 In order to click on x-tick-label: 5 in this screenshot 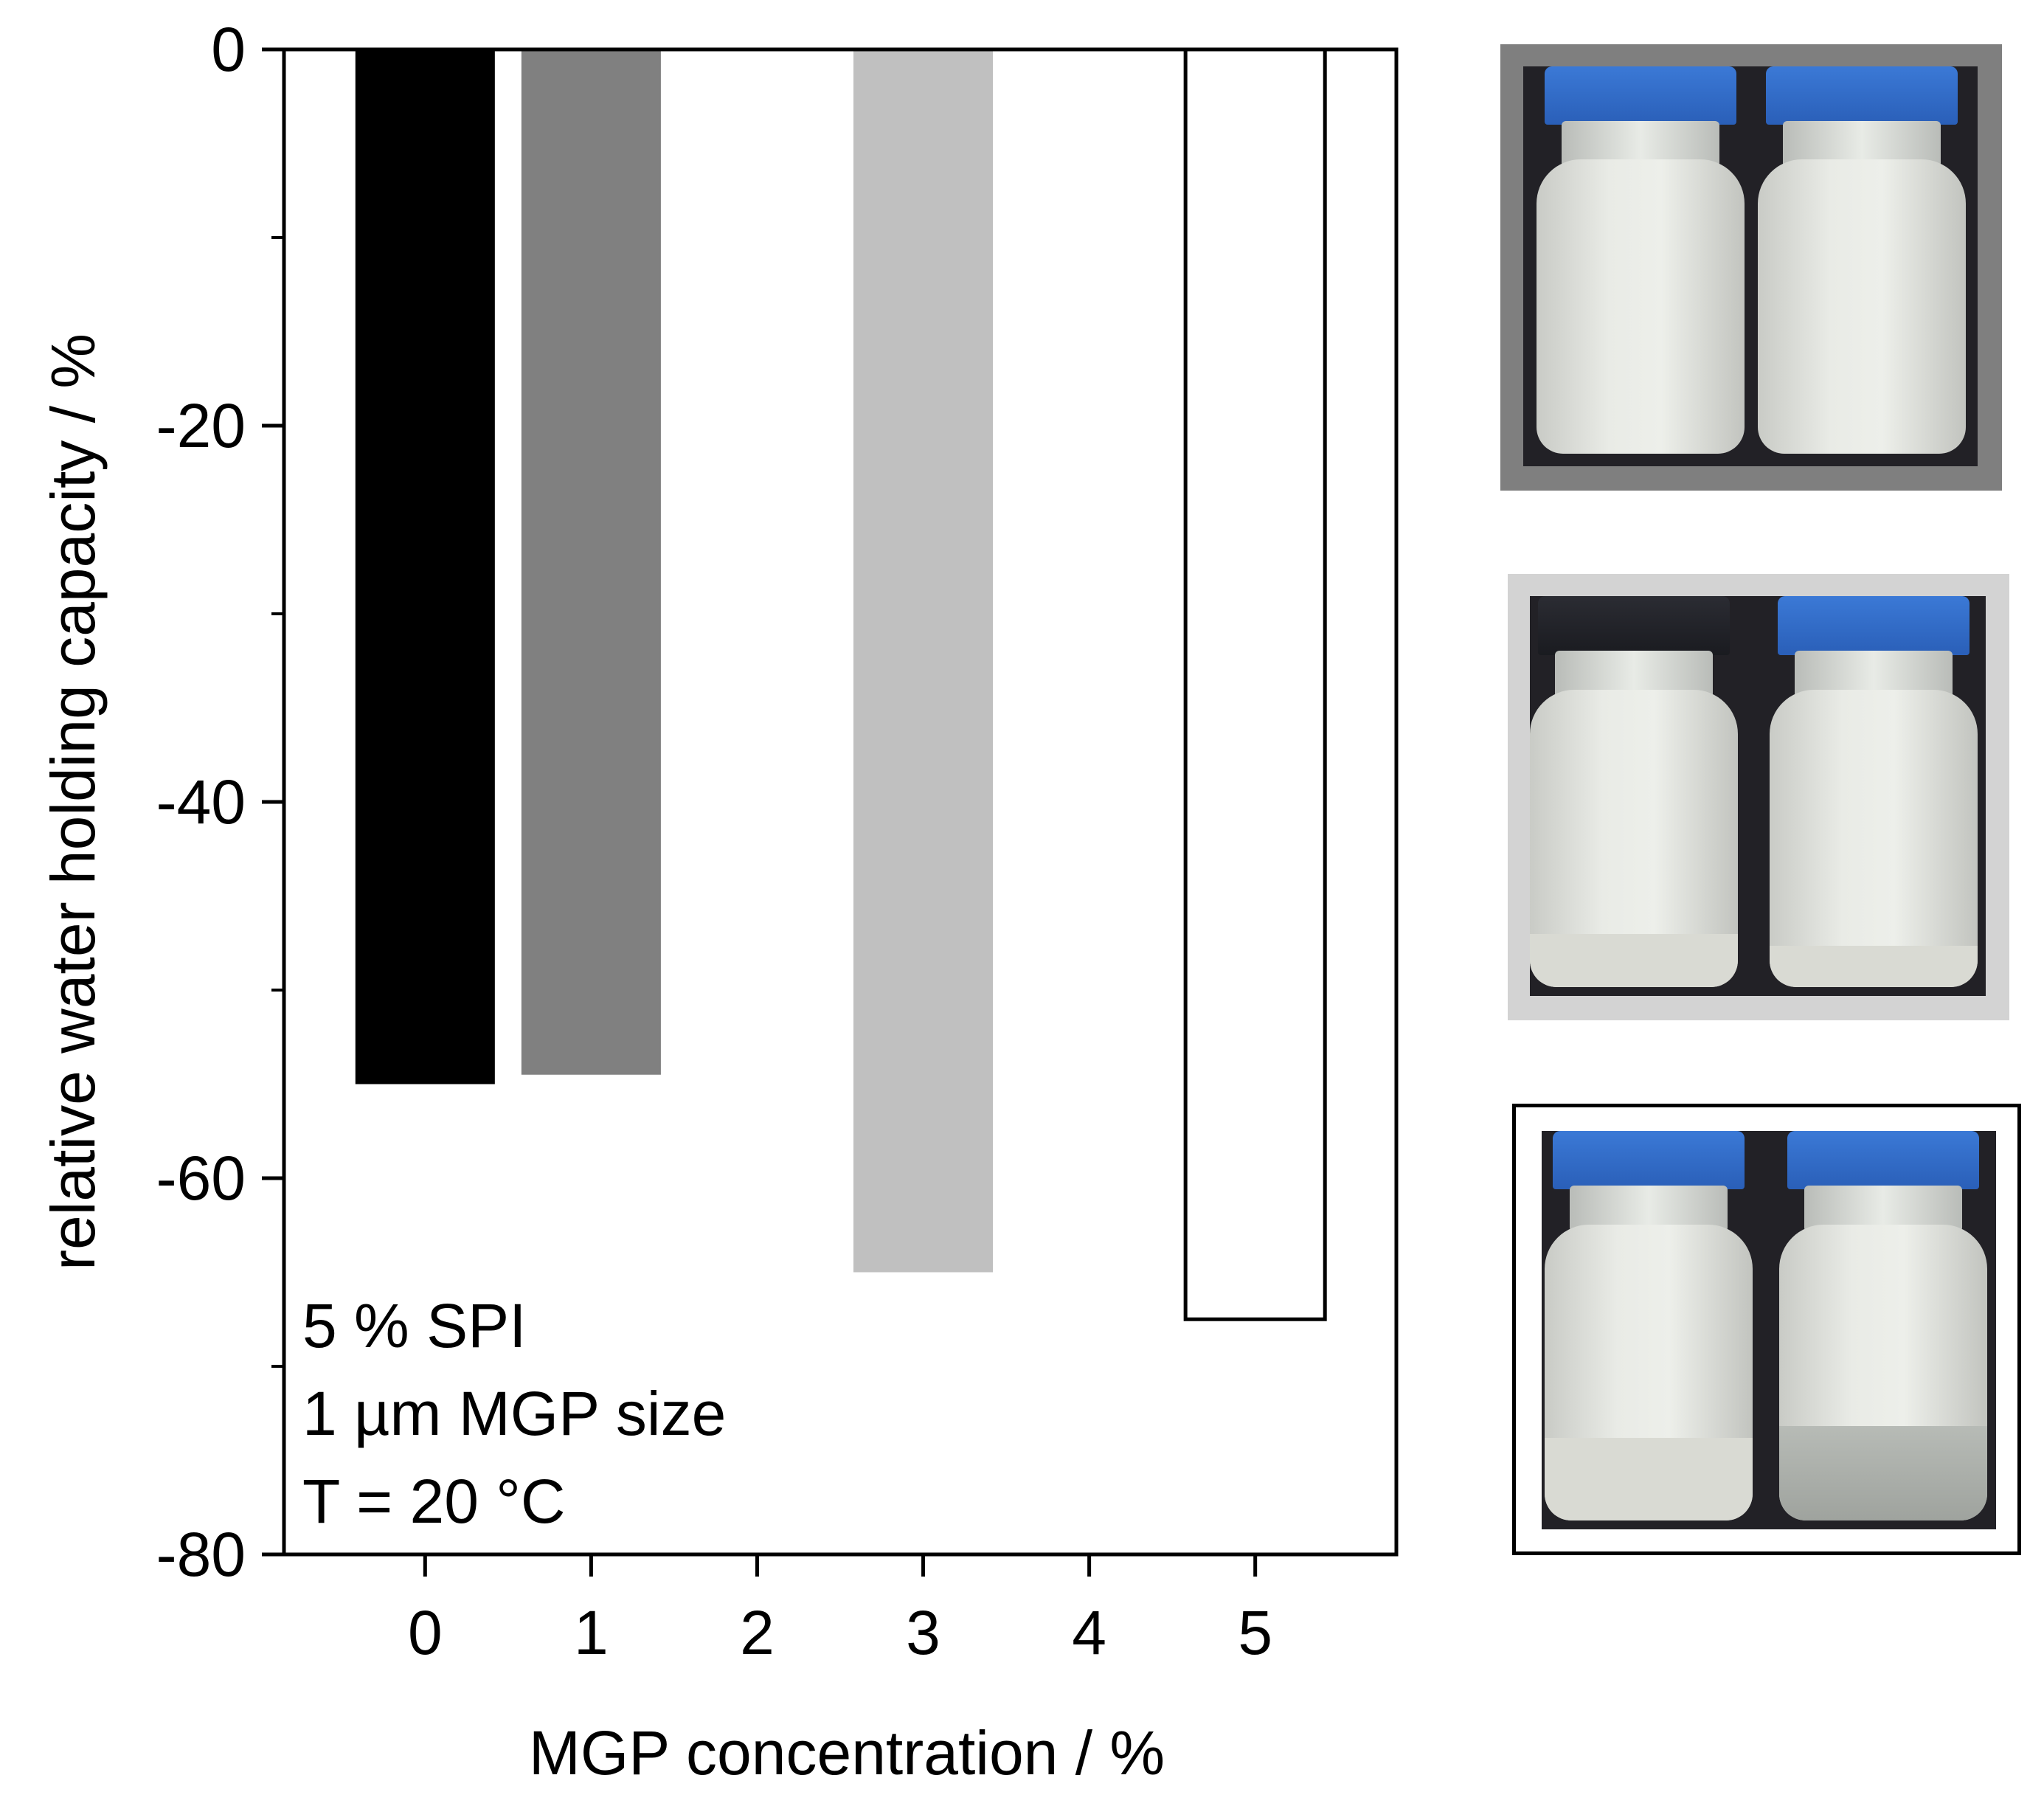, I will do `click(1255, 1632)`.